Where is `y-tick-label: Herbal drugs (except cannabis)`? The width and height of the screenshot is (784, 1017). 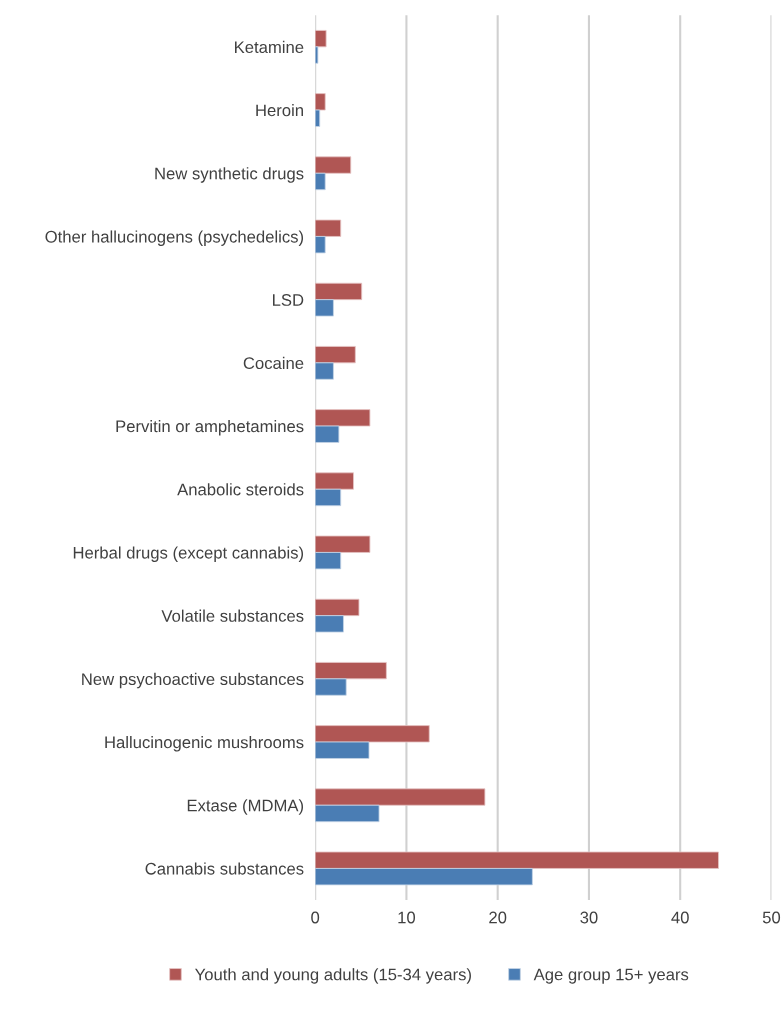
y-tick-label: Herbal drugs (except cannabis) is located at coordinates (188, 554).